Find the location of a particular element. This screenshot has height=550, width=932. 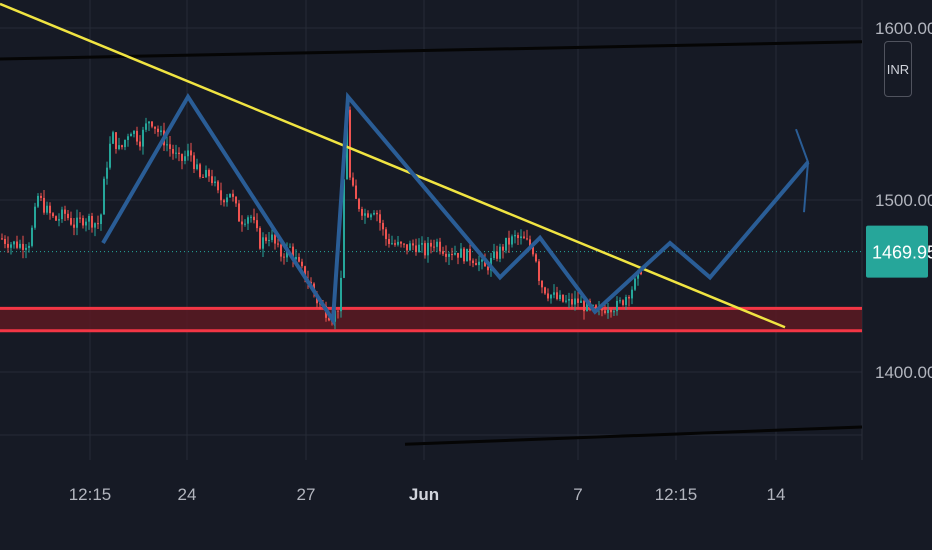

projection-arrowhead is located at coordinates (802, 170).